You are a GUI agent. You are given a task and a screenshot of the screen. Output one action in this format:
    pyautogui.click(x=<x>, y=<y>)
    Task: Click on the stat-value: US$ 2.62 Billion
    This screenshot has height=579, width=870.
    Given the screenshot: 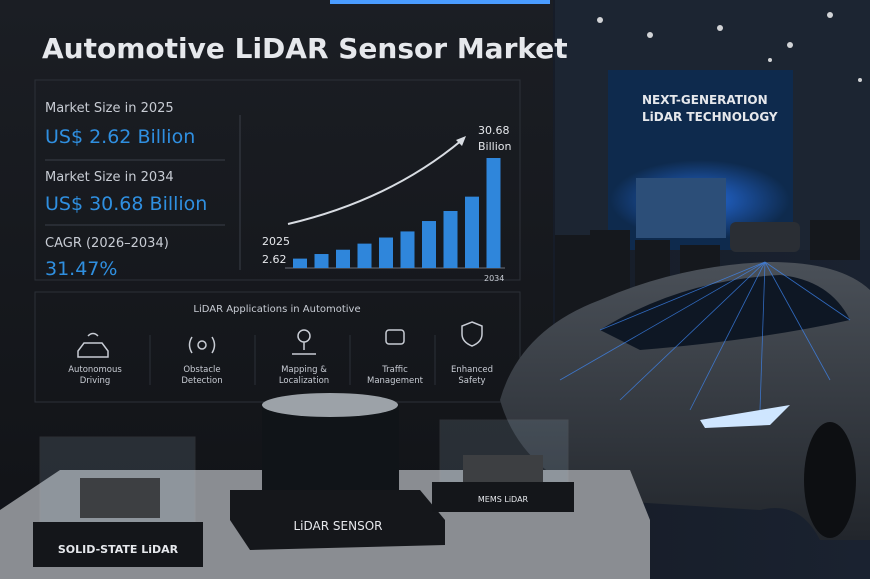 What is the action you would take?
    pyautogui.click(x=120, y=137)
    